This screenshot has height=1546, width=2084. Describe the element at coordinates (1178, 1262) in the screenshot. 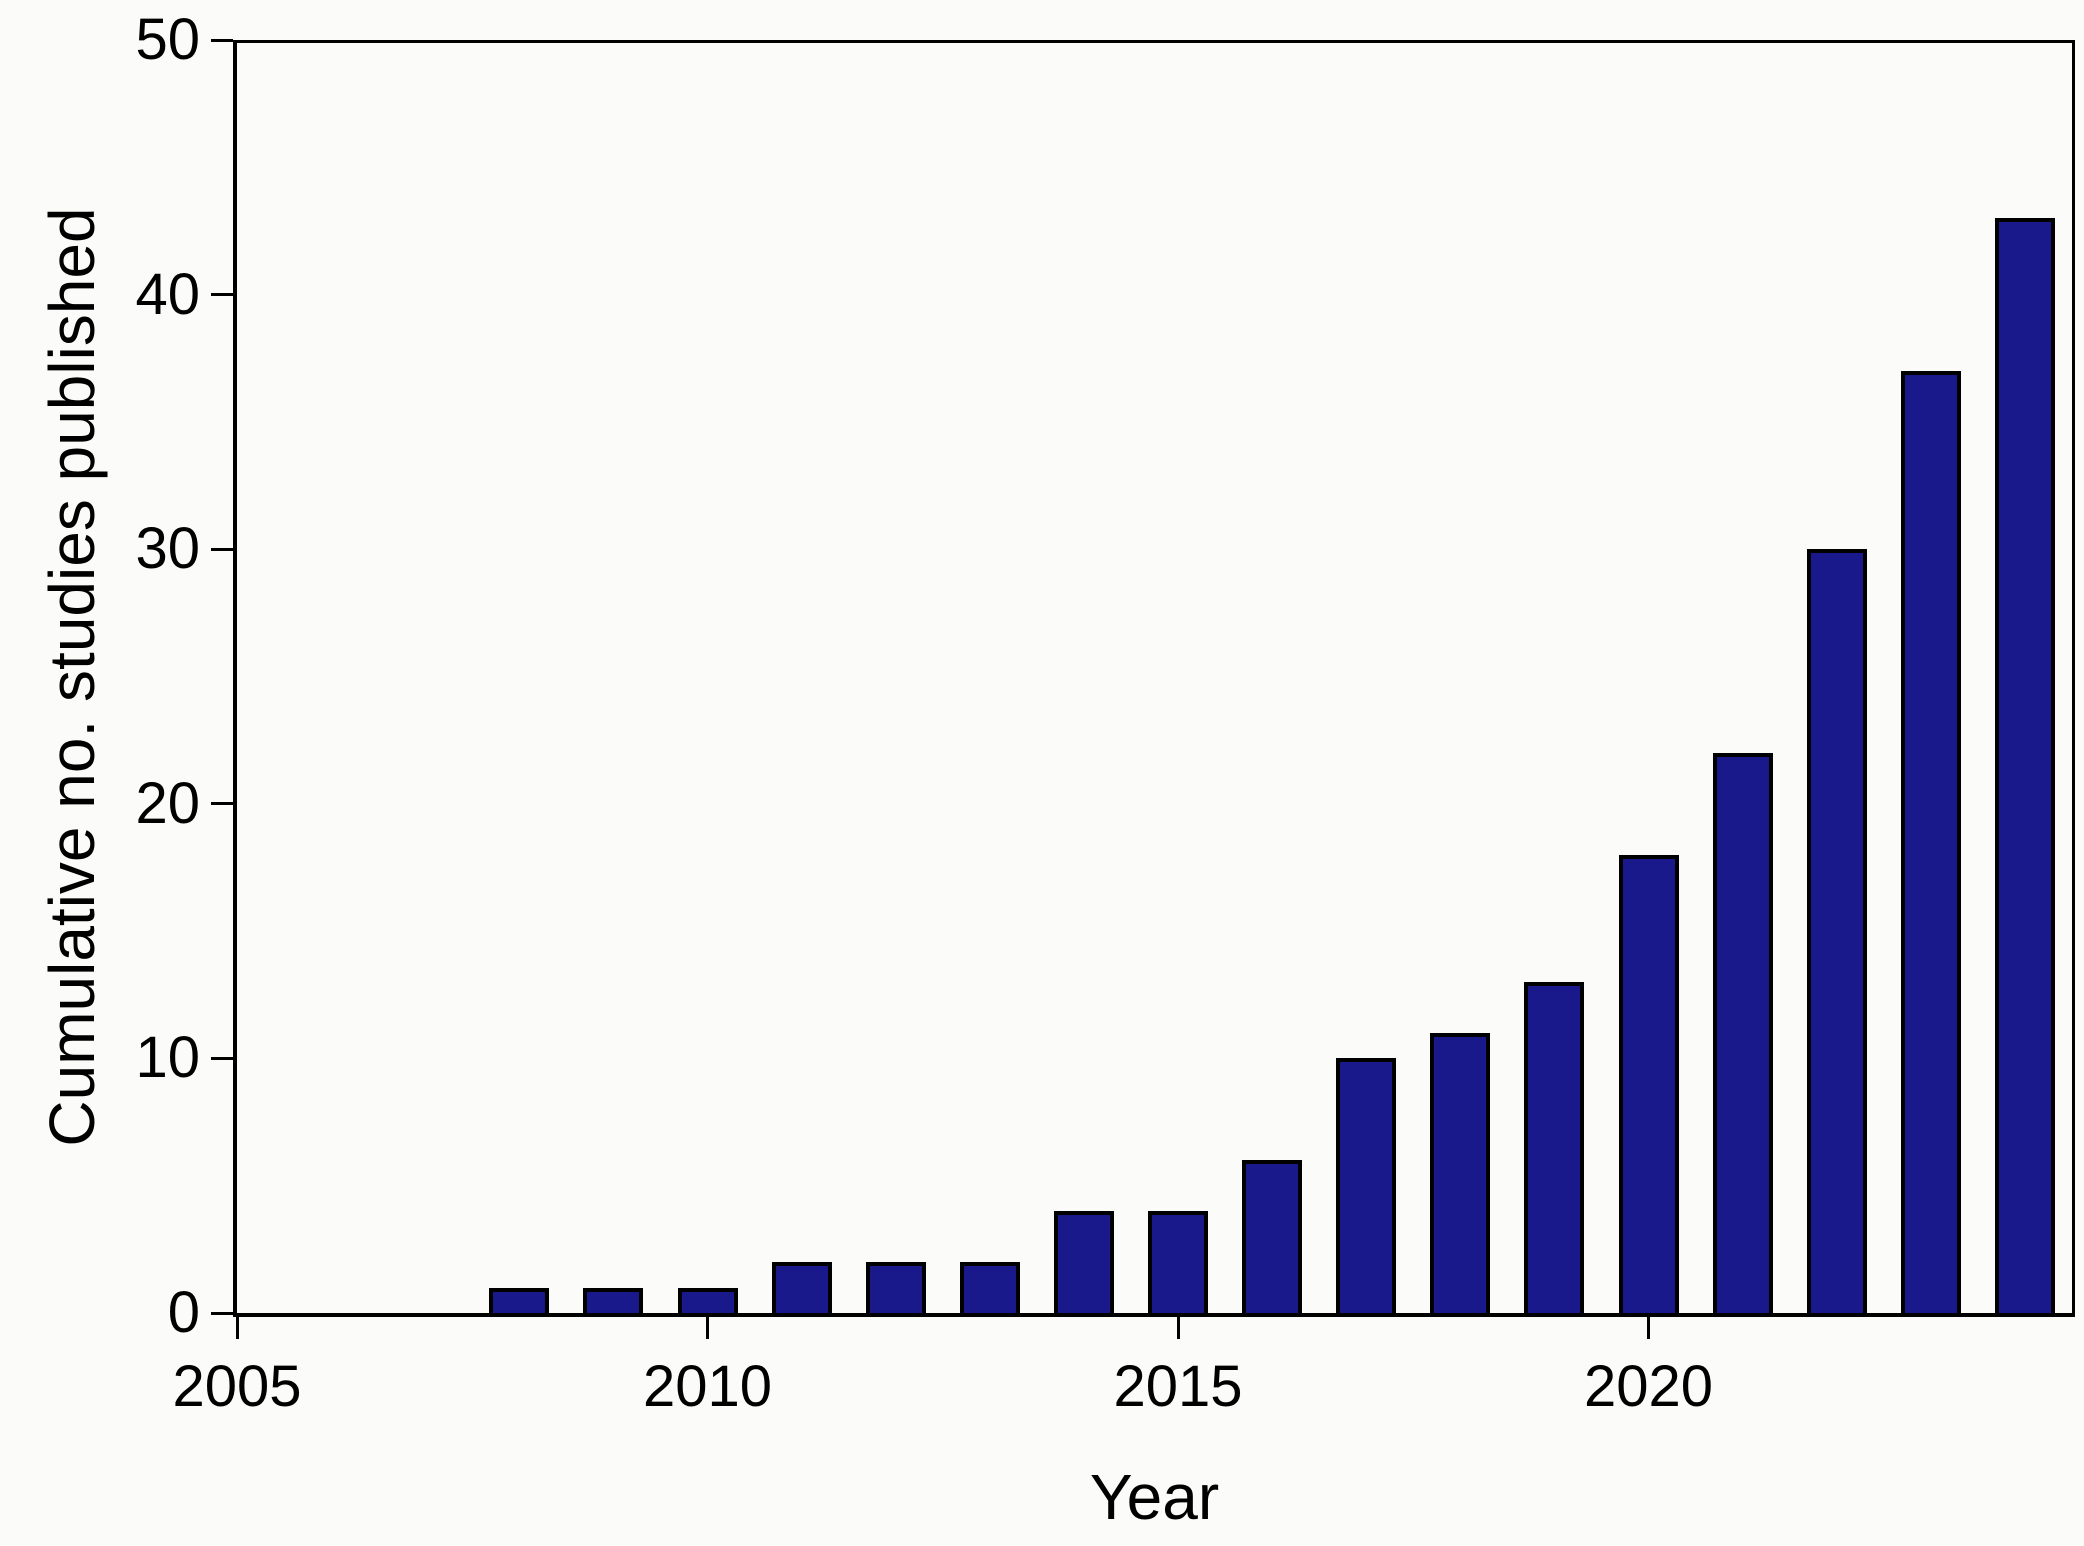

I see `bar-2015` at that location.